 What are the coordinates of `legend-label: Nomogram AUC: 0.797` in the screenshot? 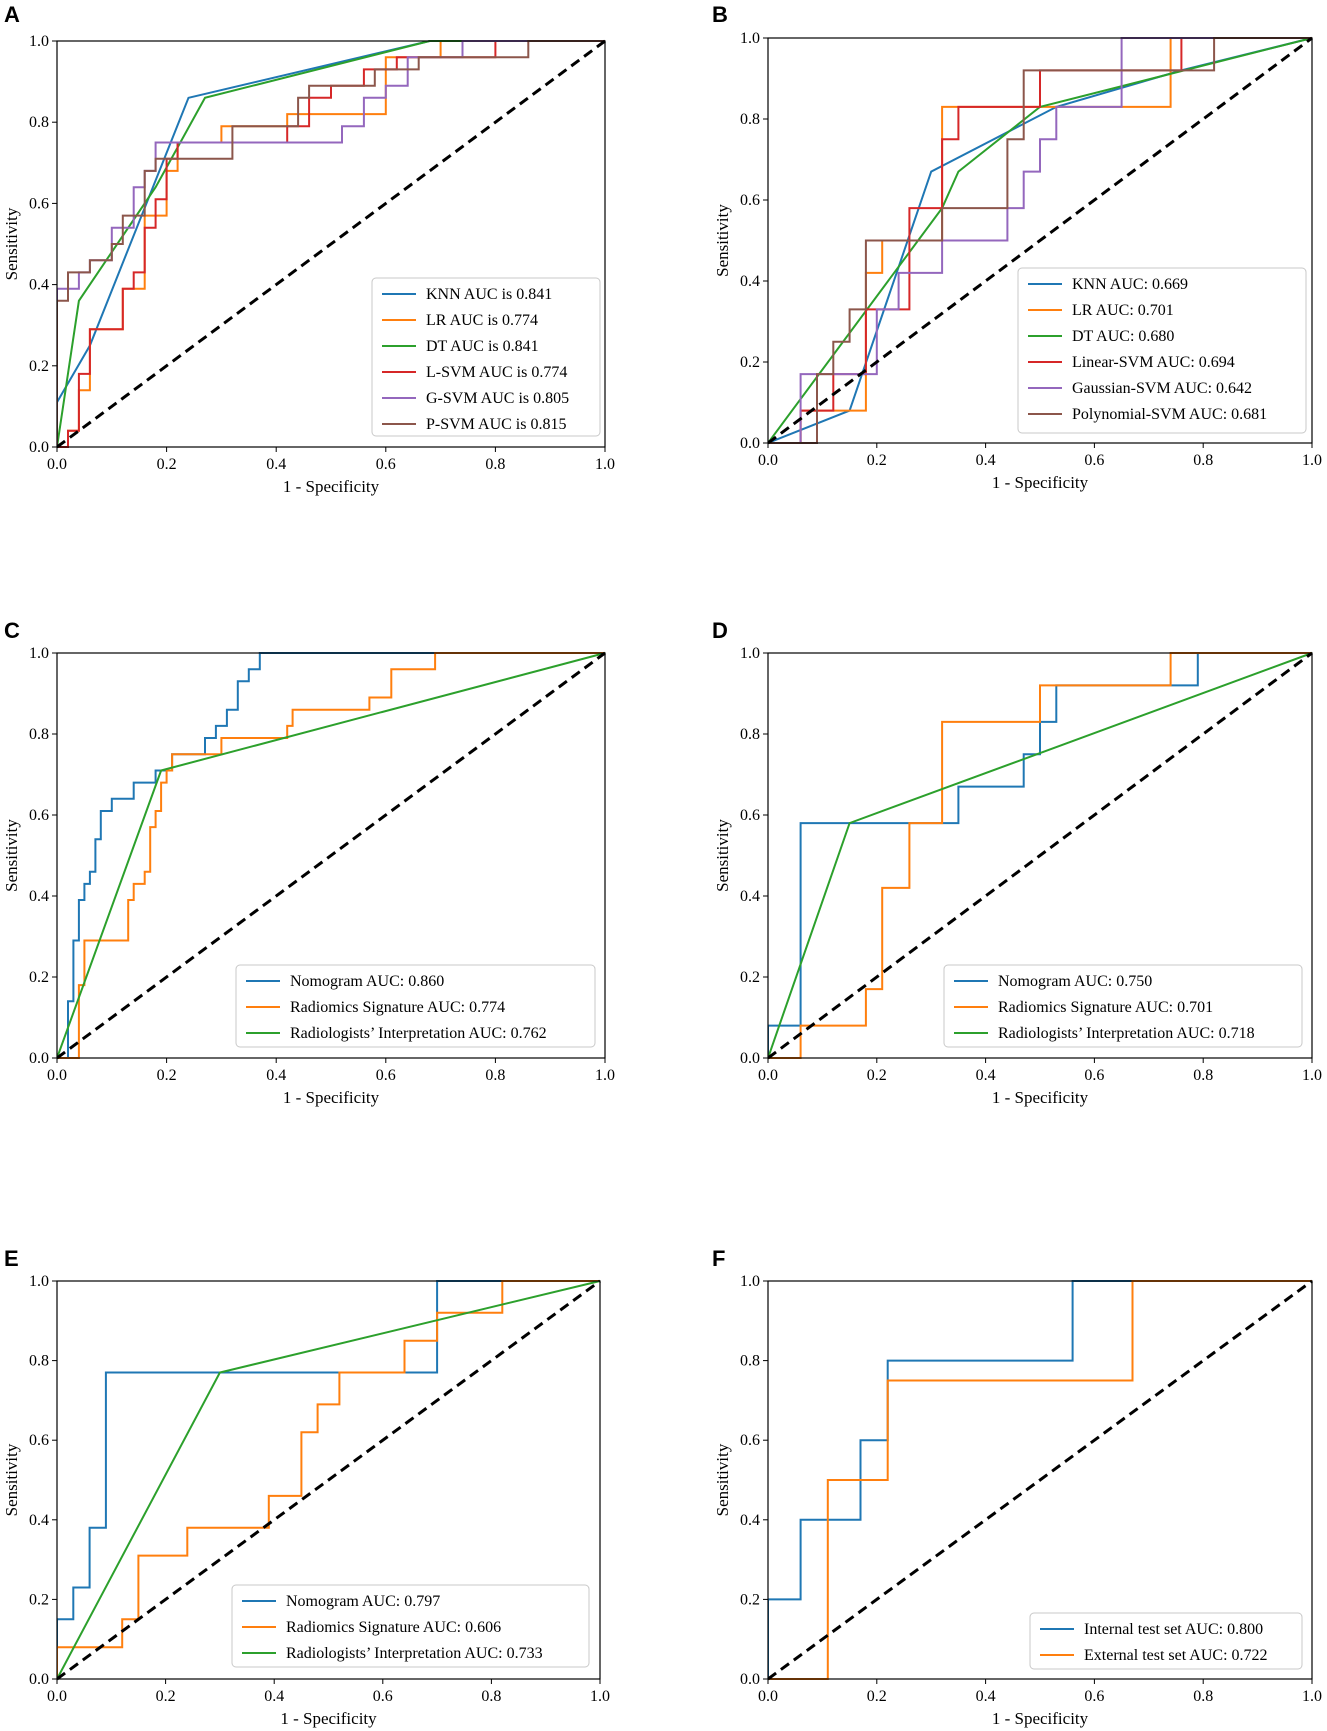 It's located at (363, 1601).